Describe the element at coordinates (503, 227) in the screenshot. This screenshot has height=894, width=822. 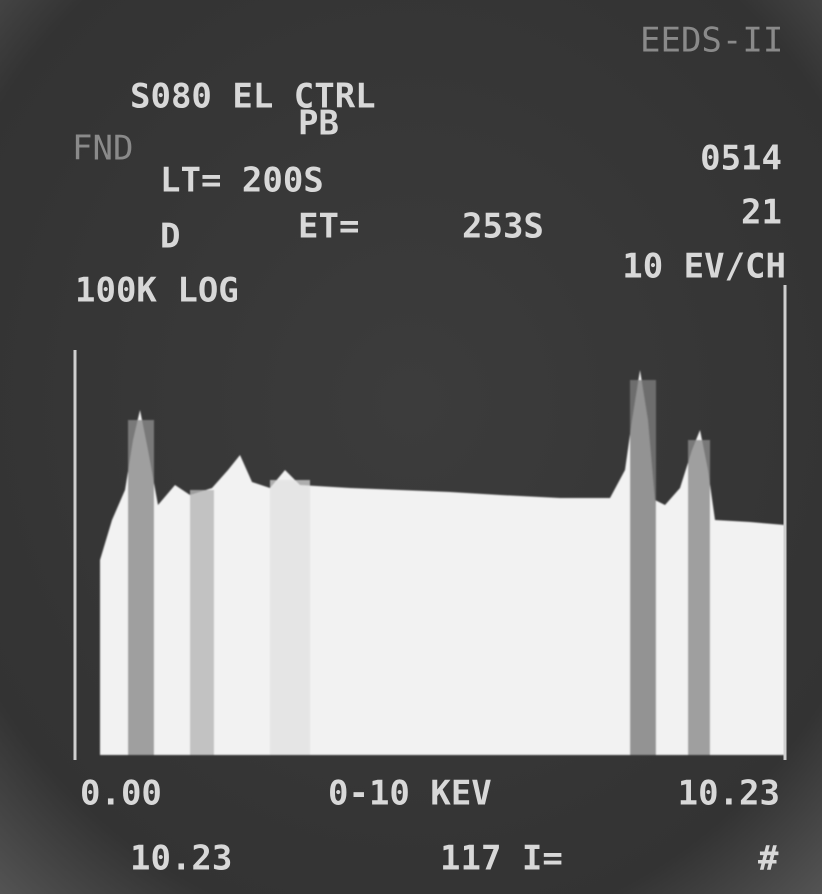
I see `elapsed: 253S` at that location.